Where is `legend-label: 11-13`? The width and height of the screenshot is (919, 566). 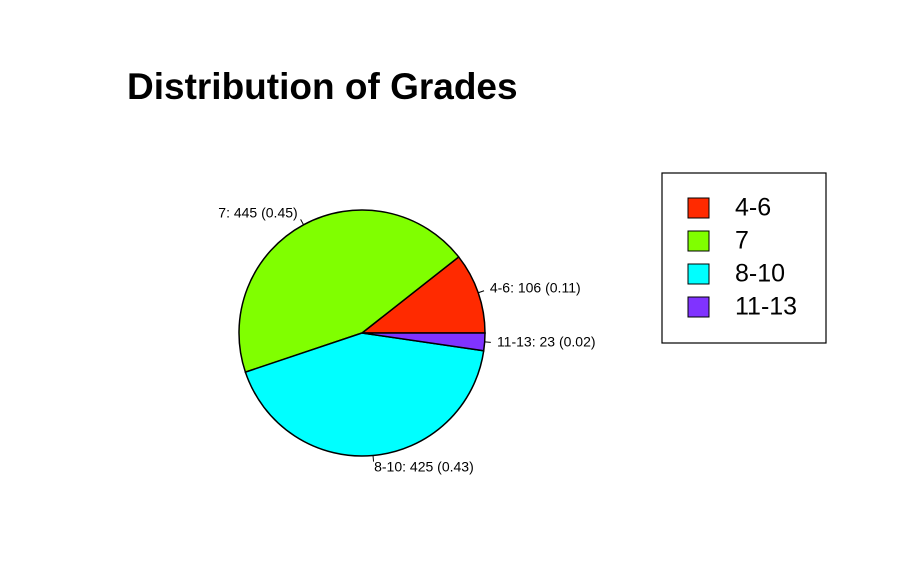
legend-label: 11-13 is located at coordinates (766, 307).